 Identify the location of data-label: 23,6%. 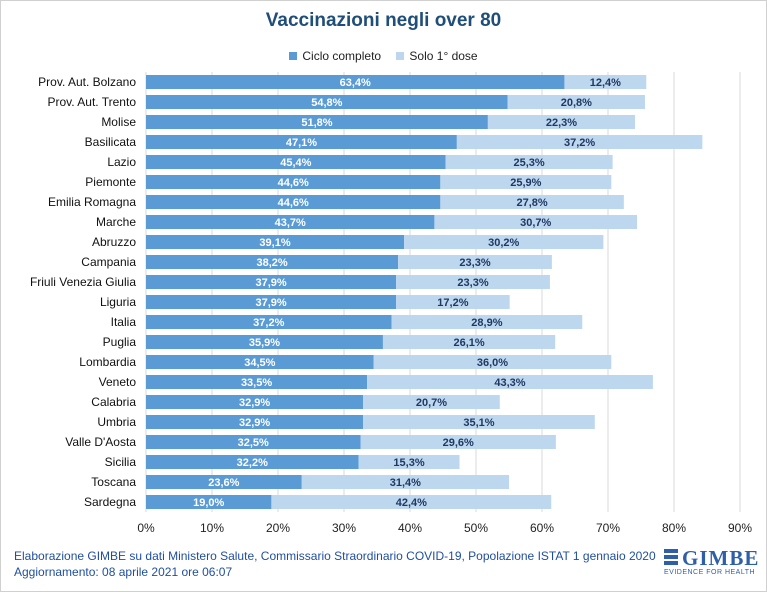
(223, 483).